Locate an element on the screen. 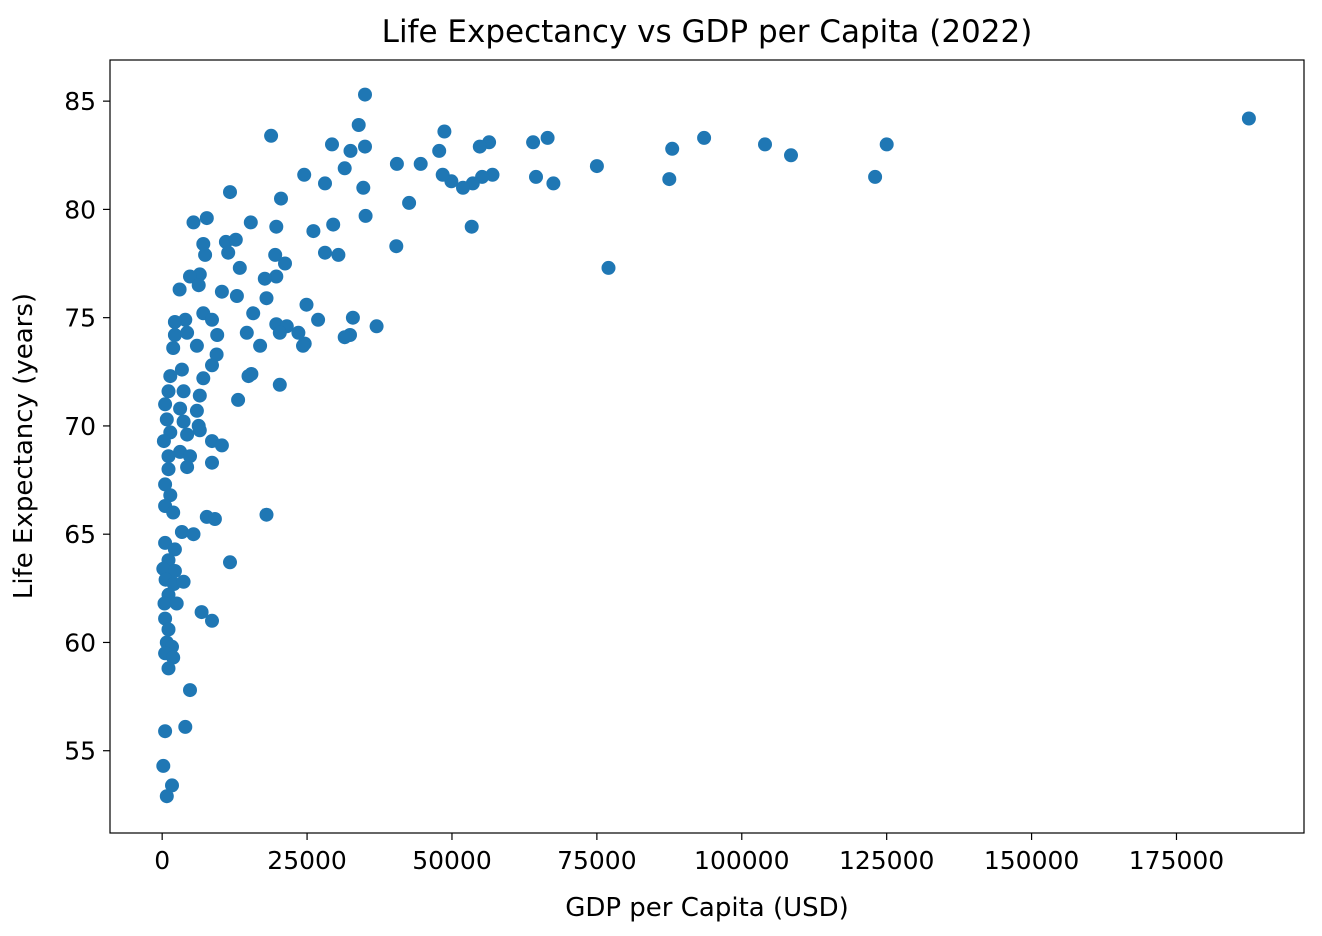 The width and height of the screenshot is (1322, 936). chart-title: Life Expectancy vs GDP per Capita (2022) is located at coordinates (707, 32).